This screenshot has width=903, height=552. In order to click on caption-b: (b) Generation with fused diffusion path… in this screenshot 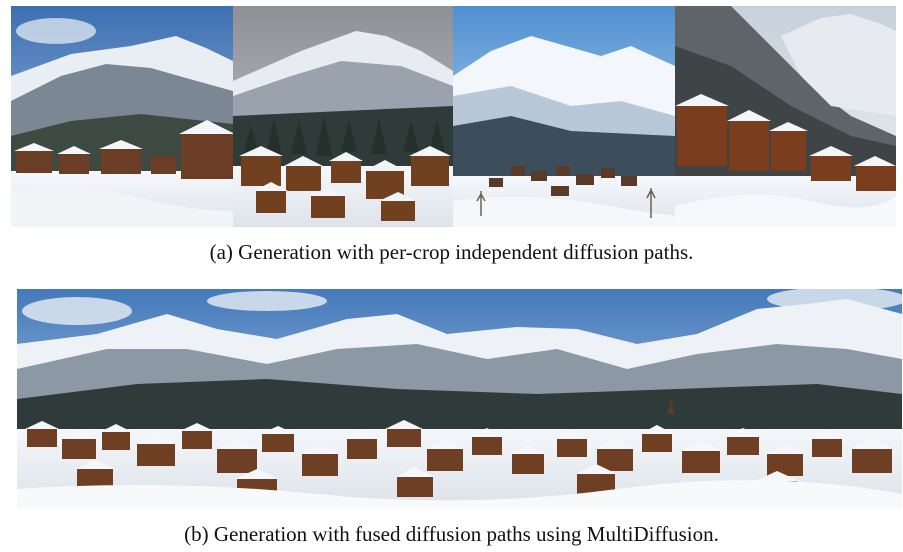, I will do `click(451, 534)`.